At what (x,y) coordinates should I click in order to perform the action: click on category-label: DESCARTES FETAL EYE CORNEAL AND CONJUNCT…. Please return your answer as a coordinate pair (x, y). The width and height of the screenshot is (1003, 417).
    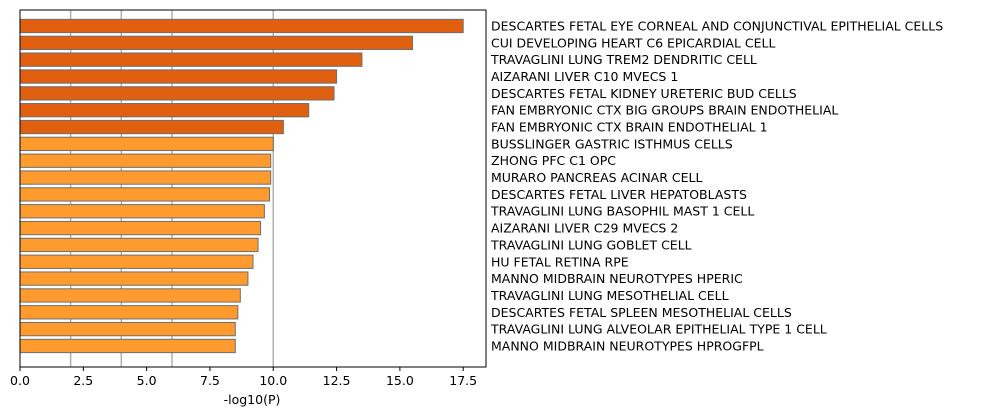
    Looking at the image, I should click on (717, 26).